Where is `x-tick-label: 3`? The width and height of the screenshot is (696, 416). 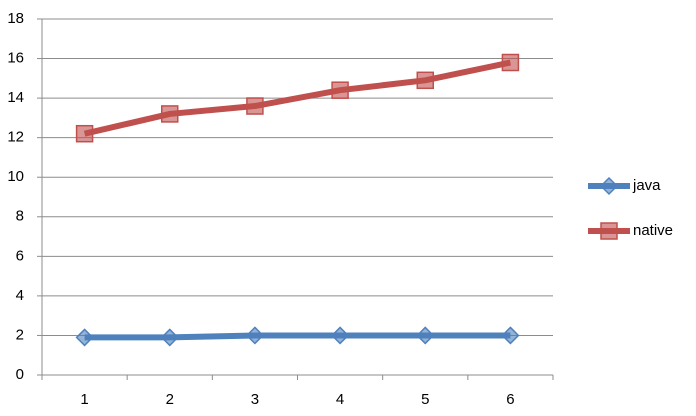 x-tick-label: 3 is located at coordinates (255, 399).